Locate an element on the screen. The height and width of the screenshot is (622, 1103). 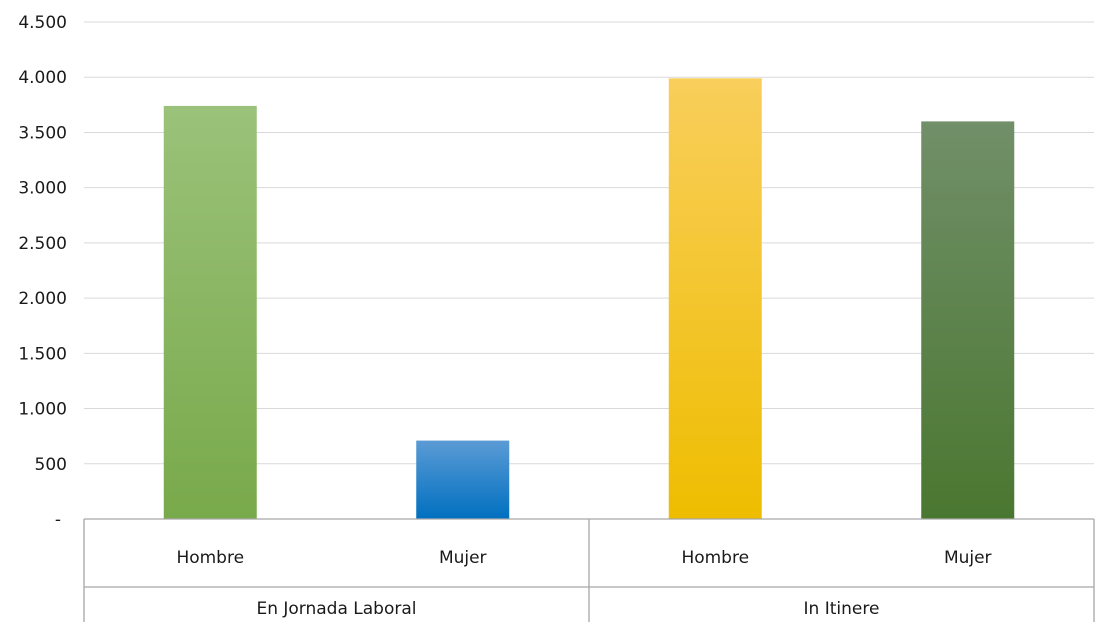
y-tick-label: 4.000 is located at coordinates (42, 78).